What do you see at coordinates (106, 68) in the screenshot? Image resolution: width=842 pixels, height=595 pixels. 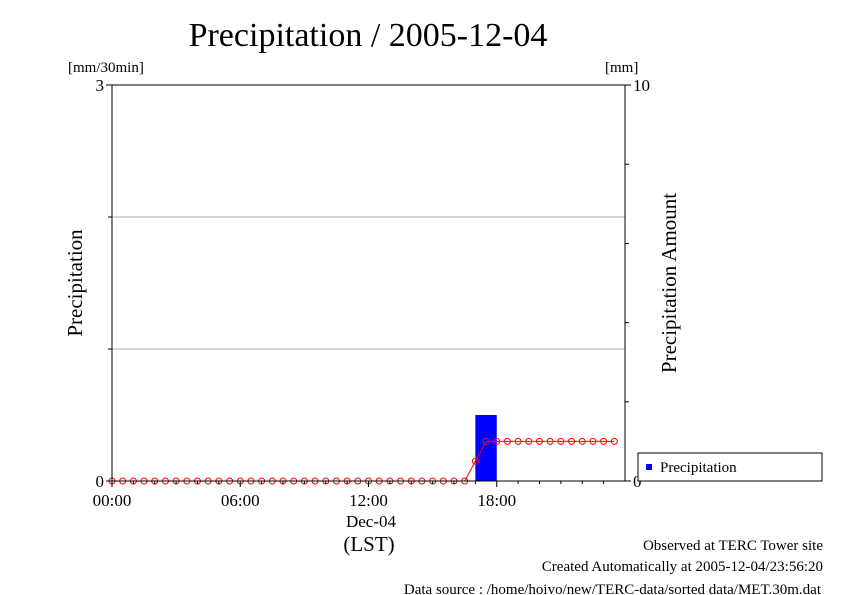 I see `left-axis-unit: [mm/30min]` at bounding box center [106, 68].